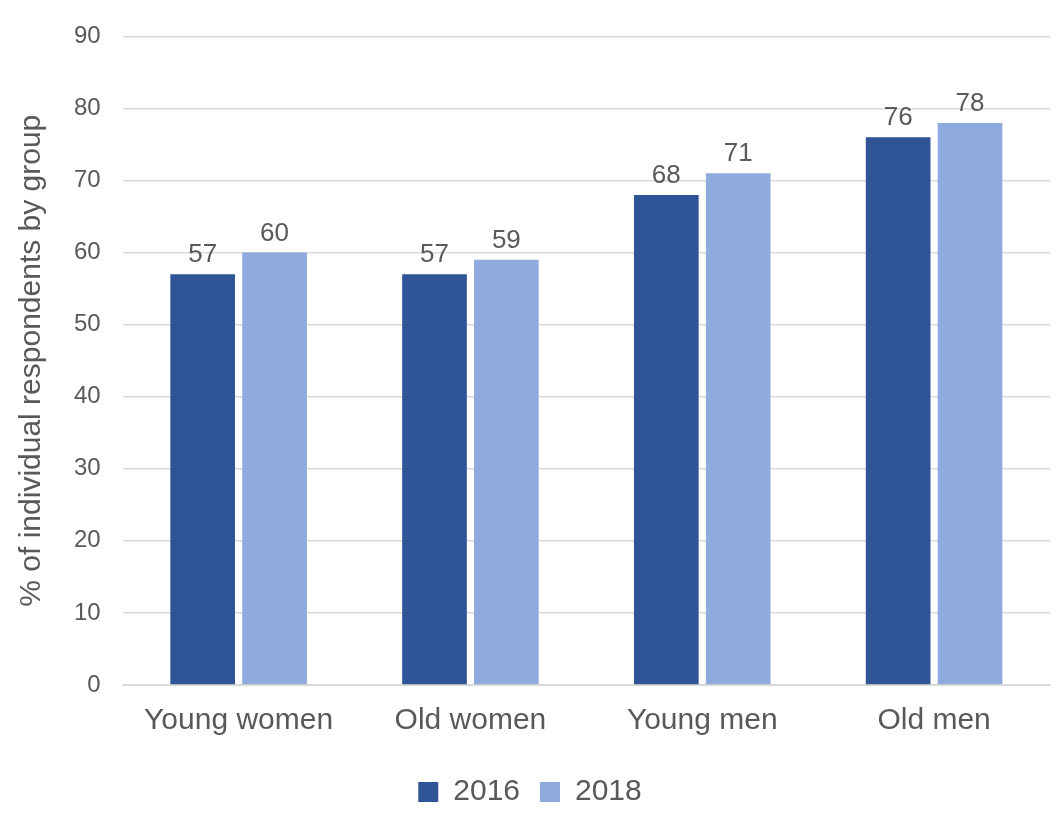 This screenshot has height=827, width=1058. Describe the element at coordinates (87, 611) in the screenshot. I see `y-tick-label: 10` at that location.